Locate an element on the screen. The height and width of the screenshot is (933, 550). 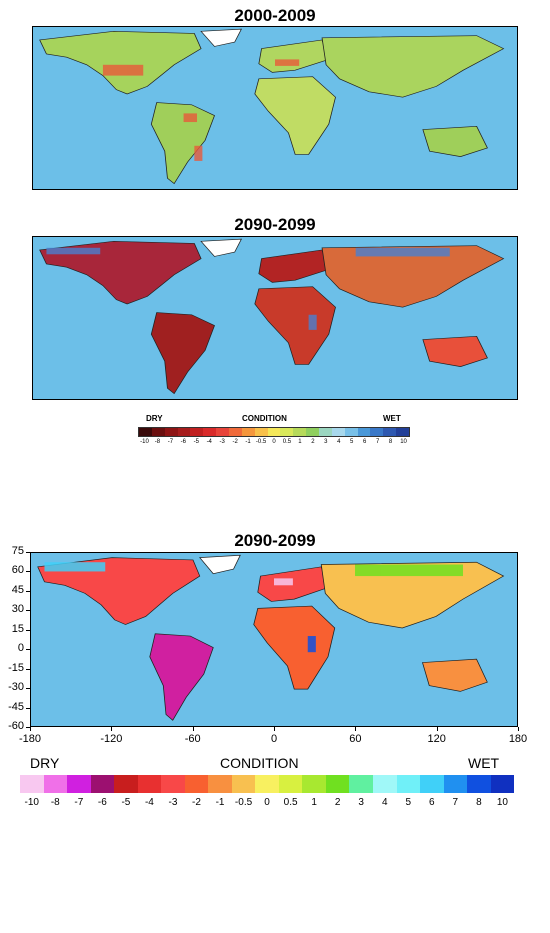
map-title-2090-2099-a: 2090-2099 is located at coordinates (275, 224).